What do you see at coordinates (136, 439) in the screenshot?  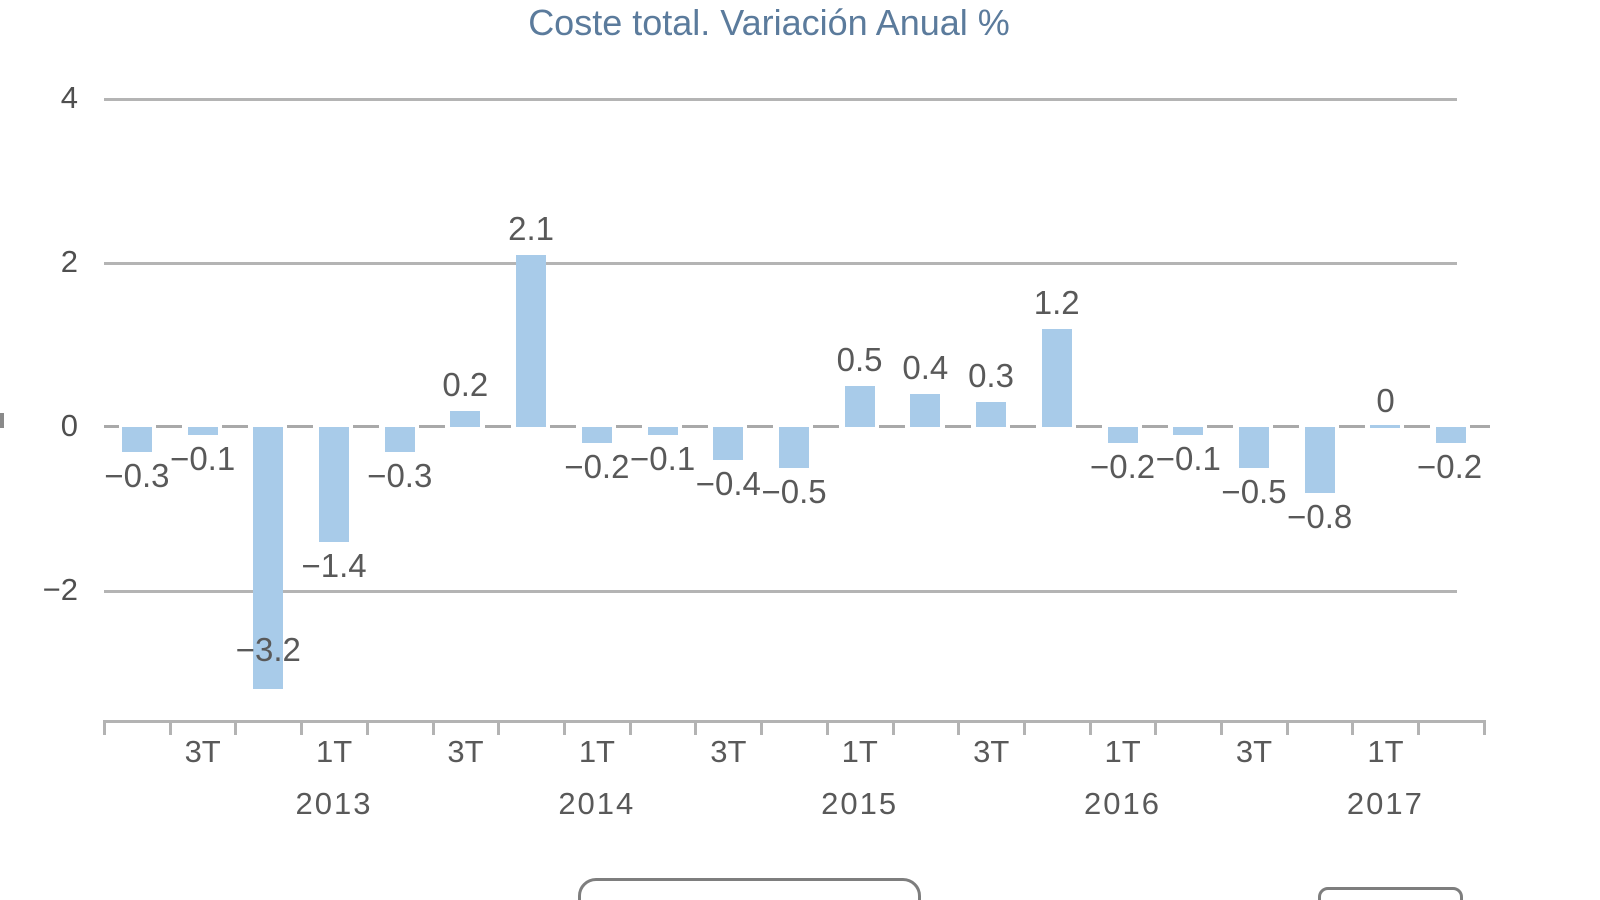 I see `bar-2012T2` at bounding box center [136, 439].